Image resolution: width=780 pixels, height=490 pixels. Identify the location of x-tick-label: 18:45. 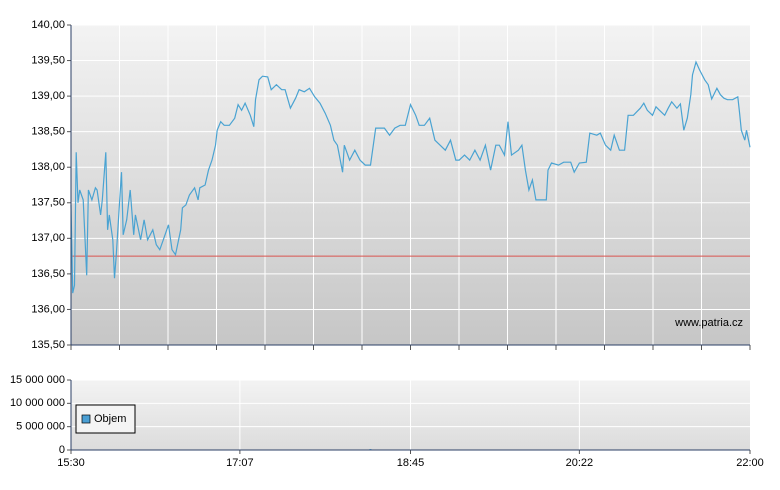
(411, 463).